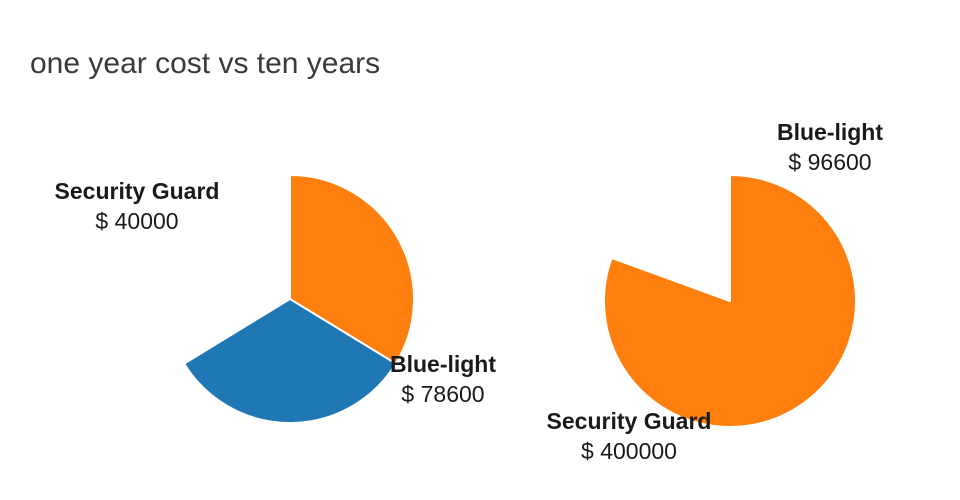  Describe the element at coordinates (830, 147) in the screenshot. I see `slice-label-blue-light-right: Blue-light $ 96600` at that location.